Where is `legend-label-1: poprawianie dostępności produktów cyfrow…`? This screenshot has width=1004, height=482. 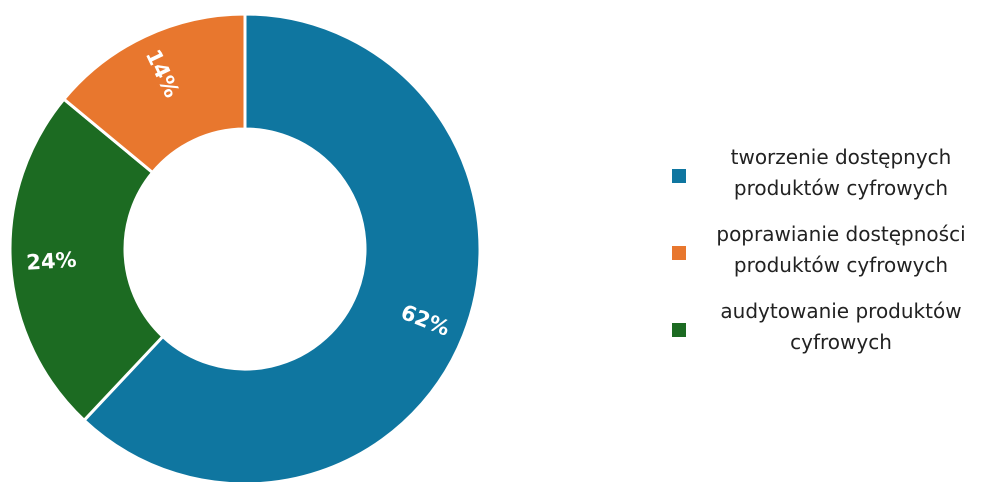 legend-label-1: poprawianie dostępności produktów cyfrow… is located at coordinates (841, 249).